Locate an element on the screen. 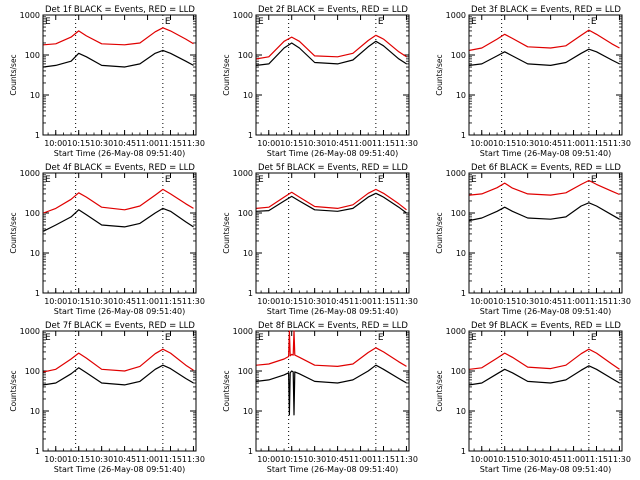 The height and width of the screenshot is (480, 640). panel-title: Det 2f BLACK = Events, RED = LLD is located at coordinates (333, 10).